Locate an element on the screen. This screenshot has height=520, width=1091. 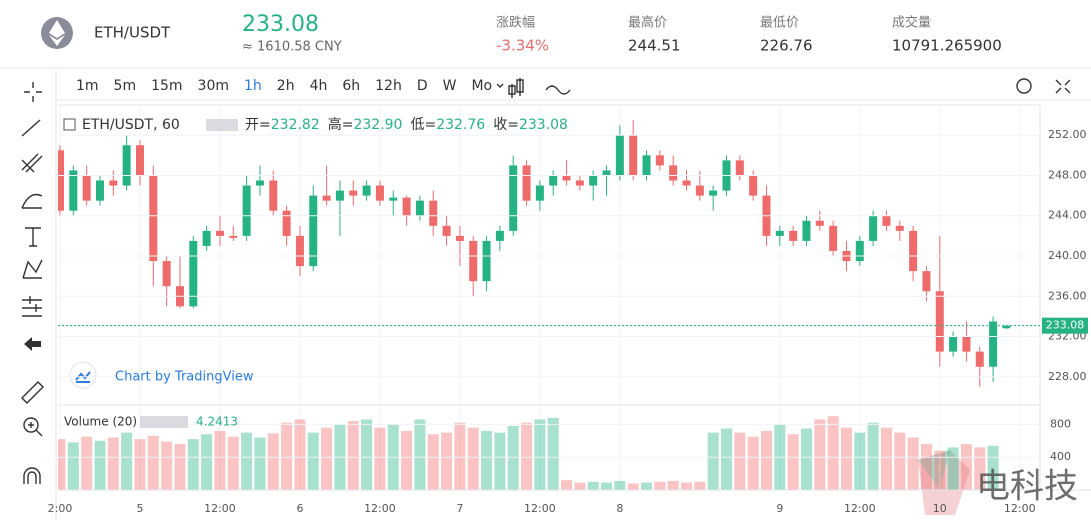
interval-button: 15m is located at coordinates (166, 86).